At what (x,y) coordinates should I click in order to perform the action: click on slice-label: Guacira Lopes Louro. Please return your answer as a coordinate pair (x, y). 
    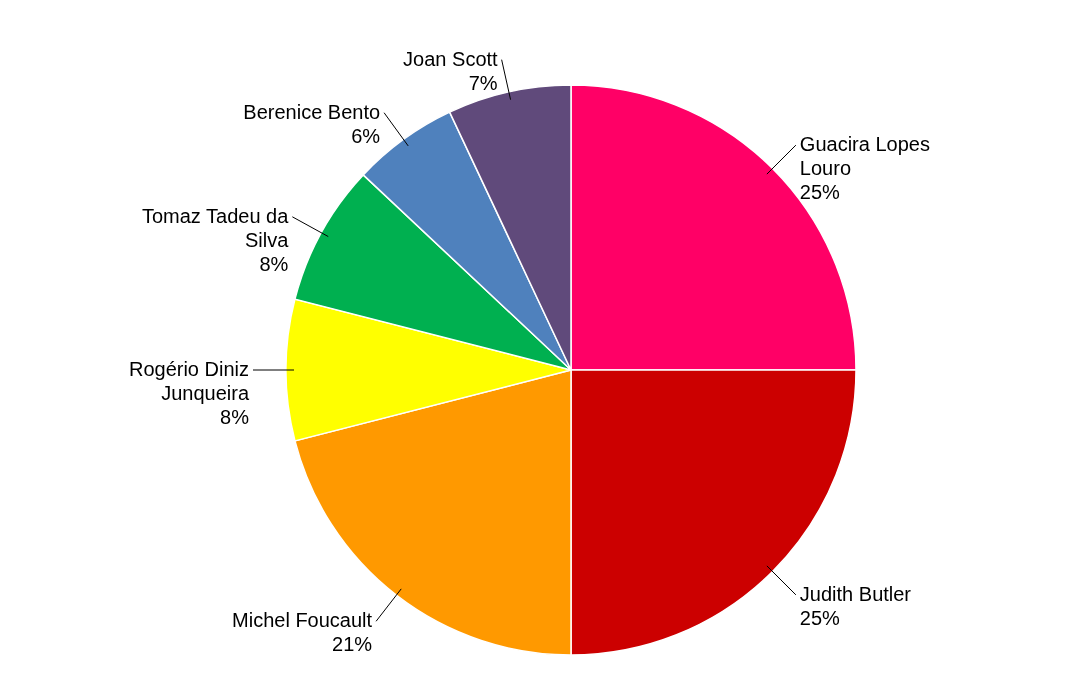
    Looking at the image, I should click on (864, 156).